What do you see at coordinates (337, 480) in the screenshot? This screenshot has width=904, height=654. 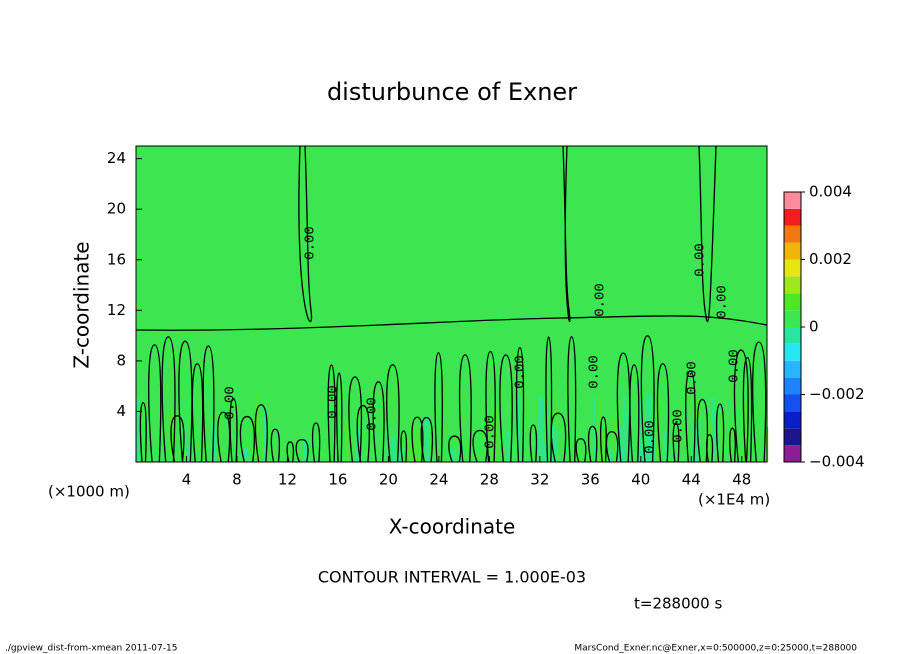 I see `x-tick-label: 16` at bounding box center [337, 480].